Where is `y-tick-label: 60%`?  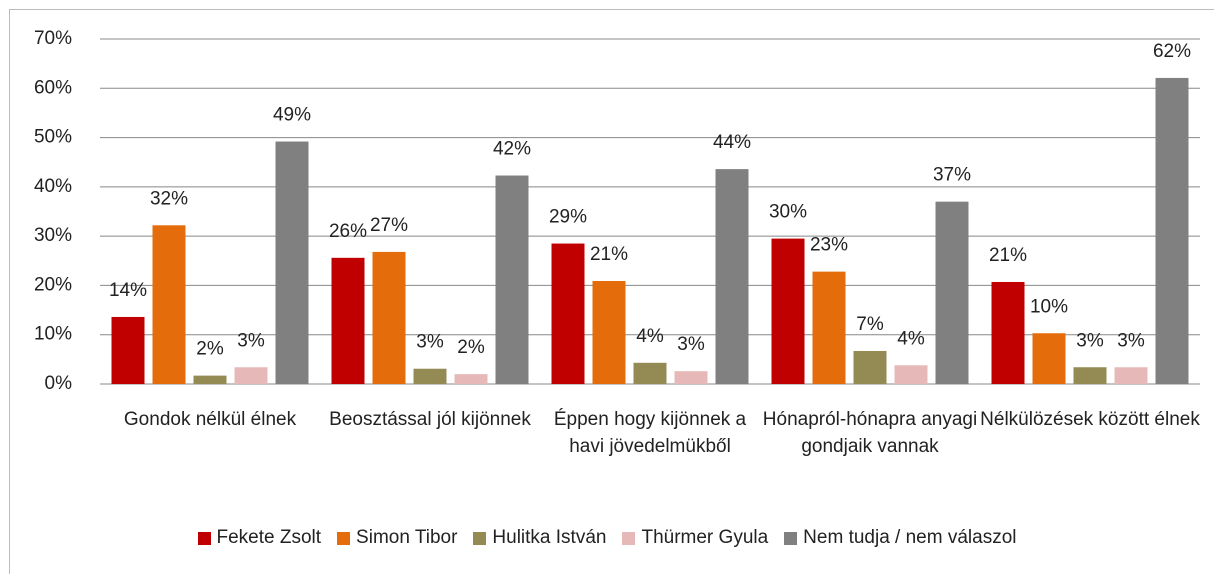
y-tick-label: 60% is located at coordinates (53, 87).